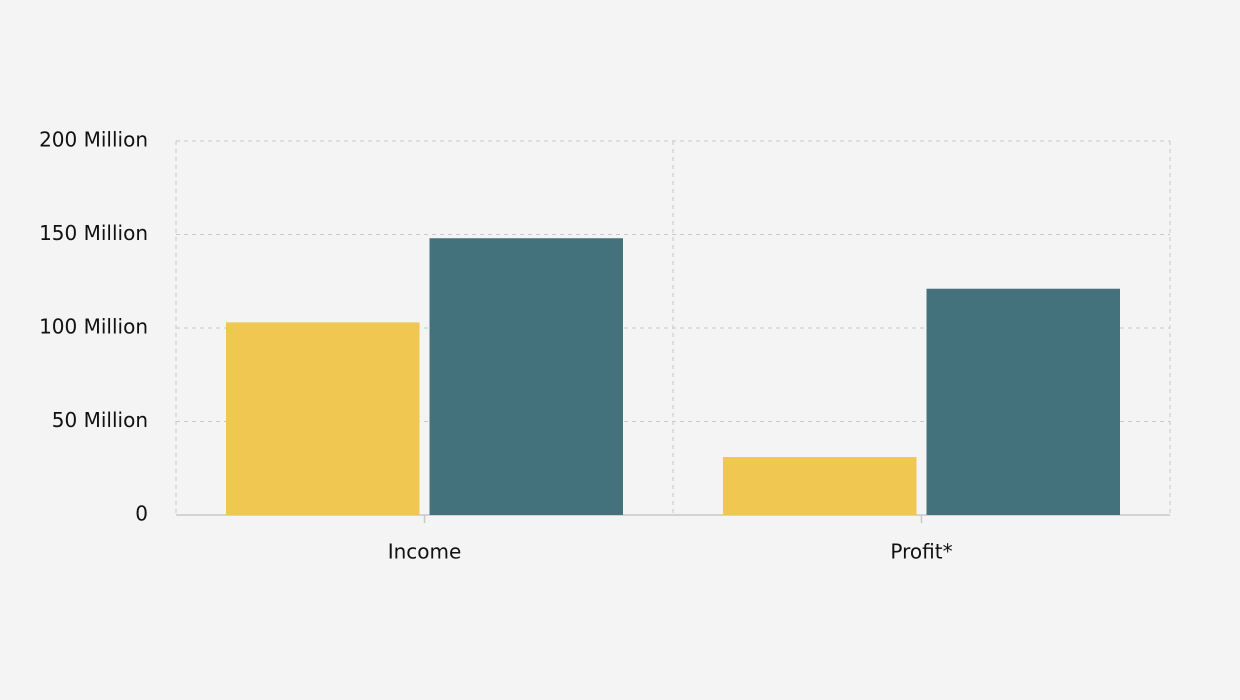 The height and width of the screenshot is (700, 1240). Describe the element at coordinates (93, 233) in the screenshot. I see `y-tick-label: 150 Million` at that location.